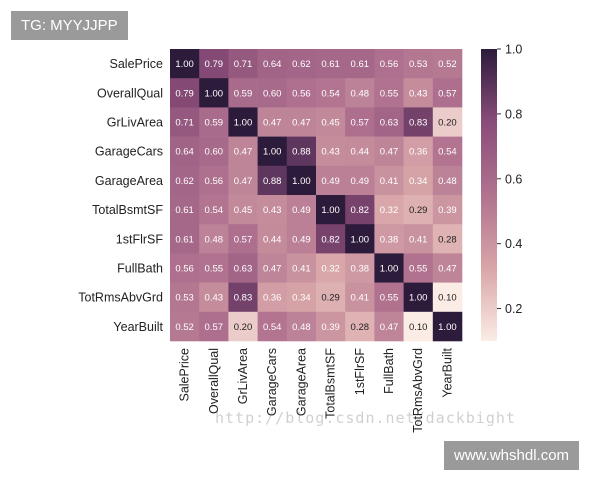 This screenshot has height=480, width=600. What do you see at coordinates (330, 64) in the screenshot?
I see `heatmap-cell-value: 0.61` at bounding box center [330, 64].